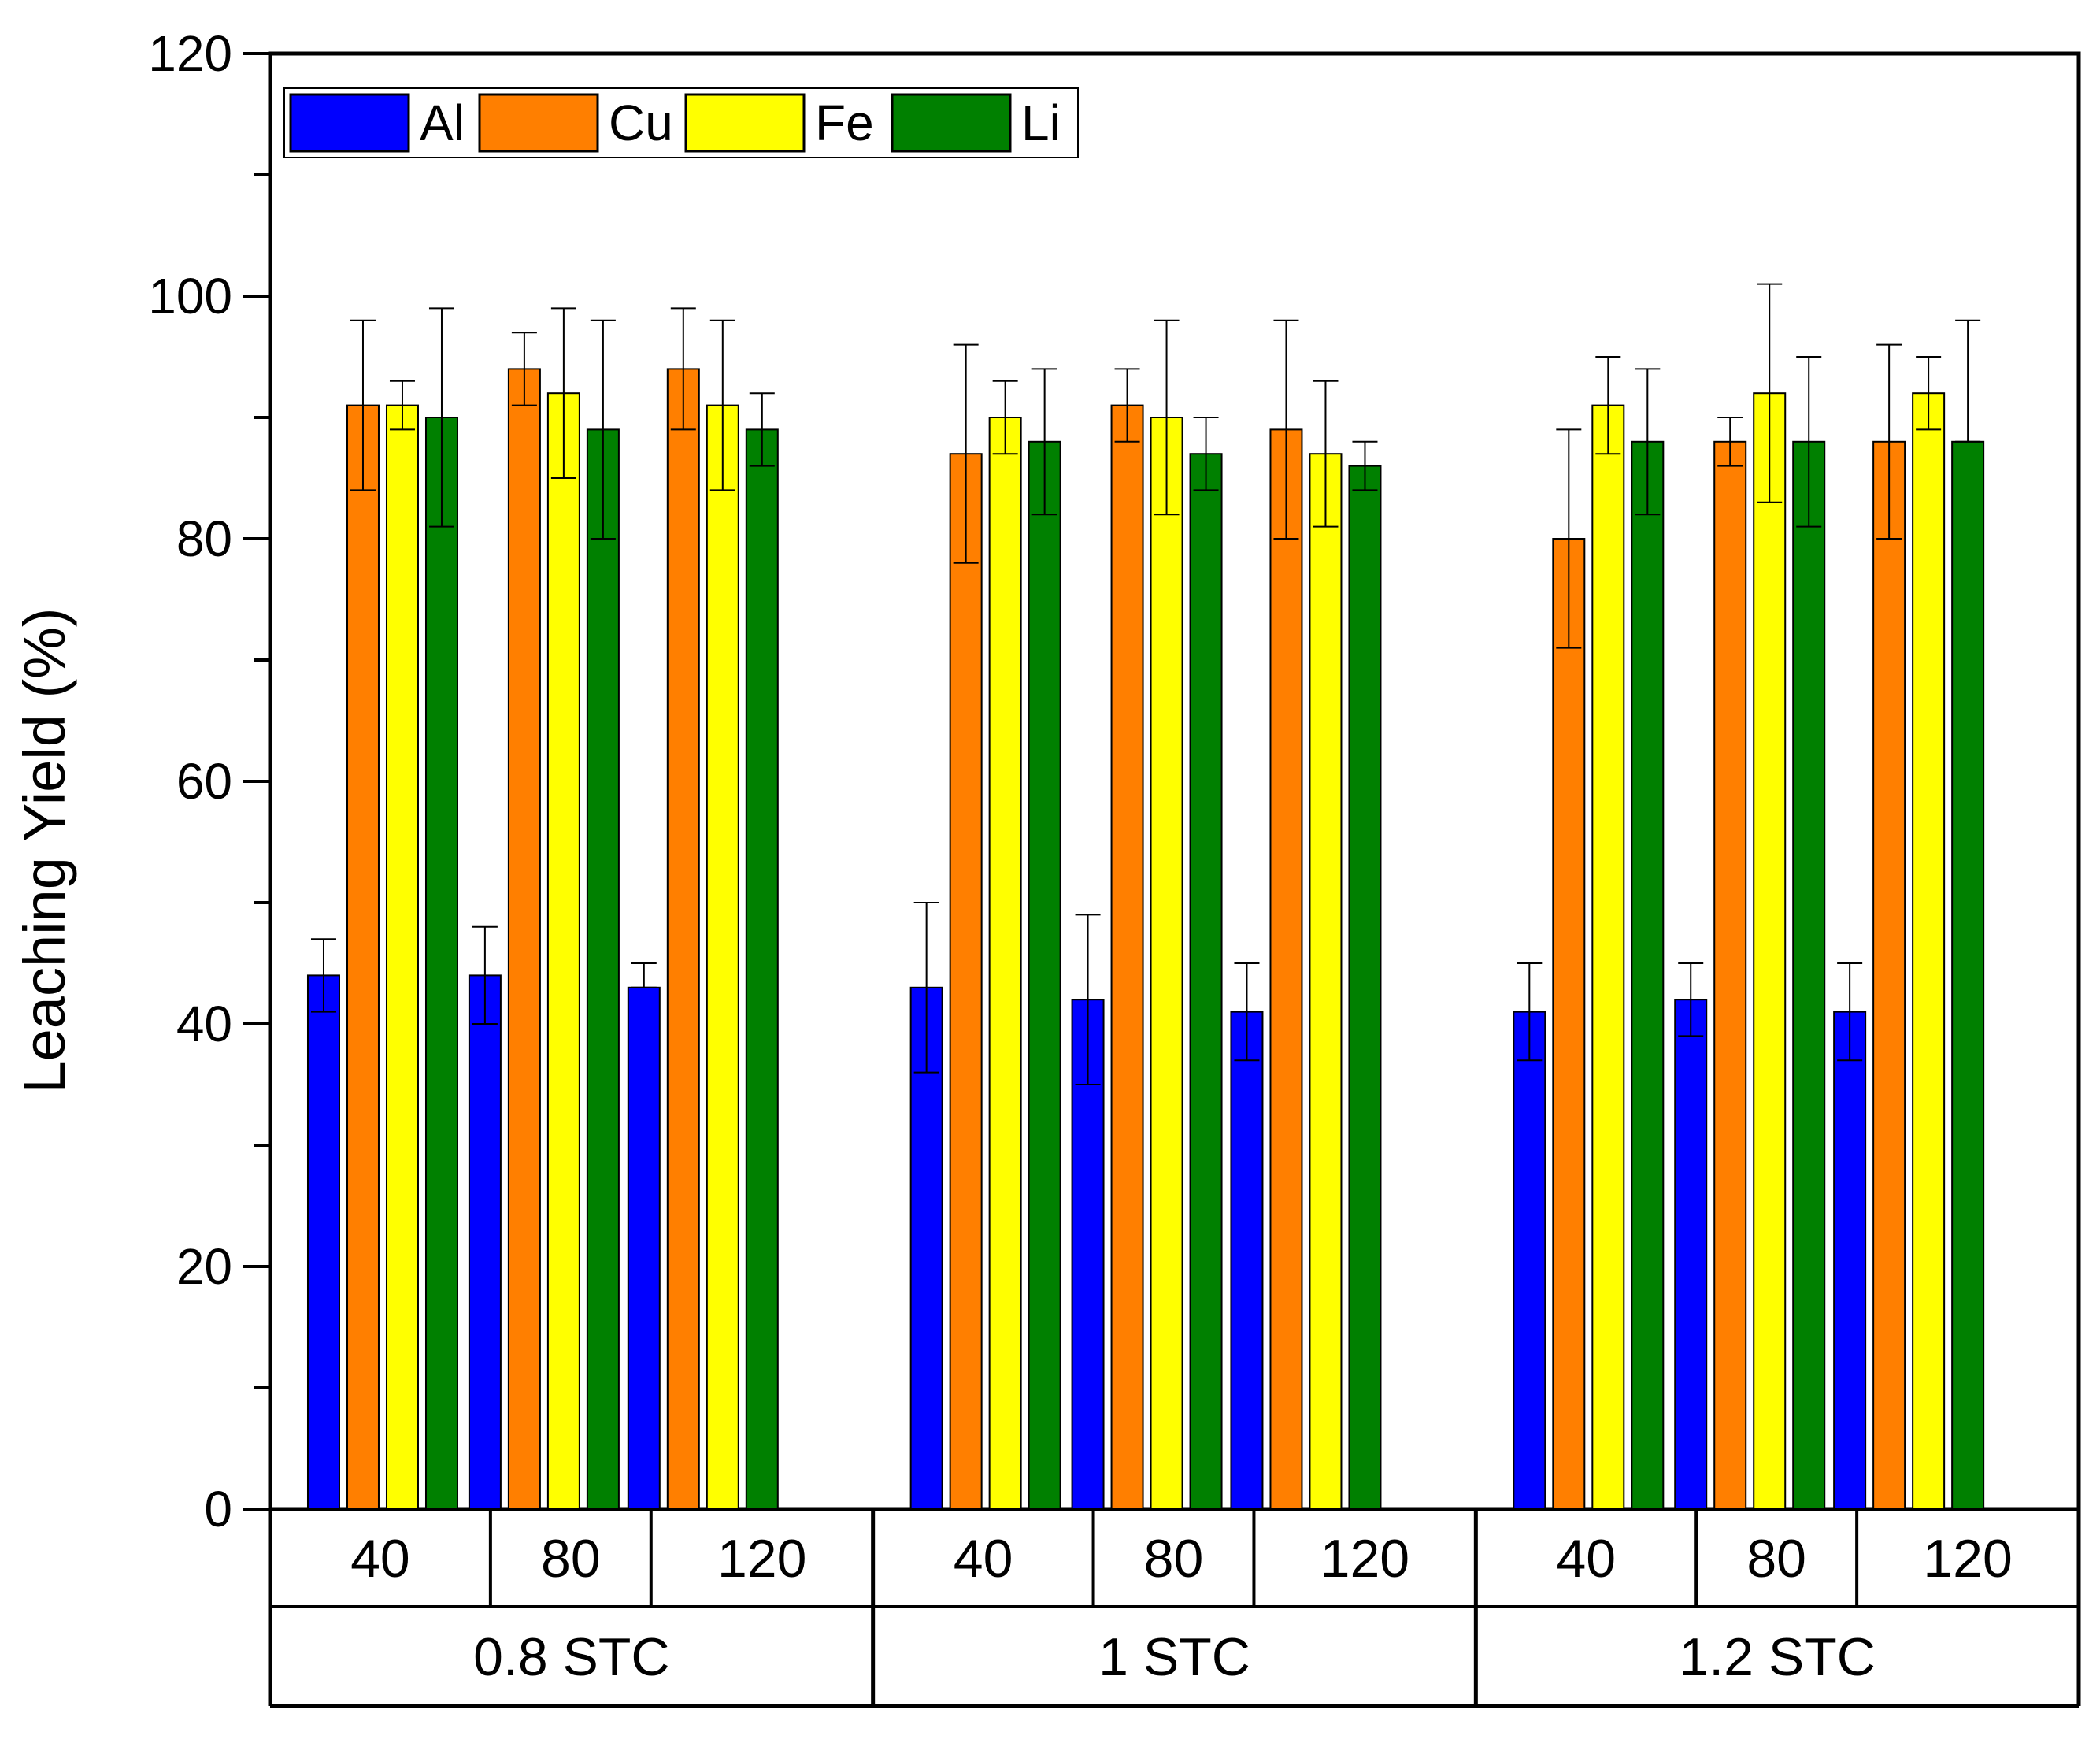 Image resolution: width=2100 pixels, height=1743 pixels. Describe the element at coordinates (443, 123) in the screenshot. I see `legend-label-al: Al` at that location.